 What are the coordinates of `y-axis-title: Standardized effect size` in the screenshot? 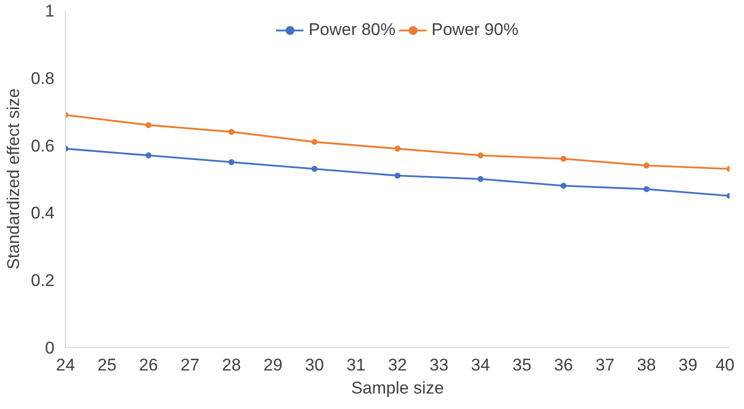 It's located at (13, 179).